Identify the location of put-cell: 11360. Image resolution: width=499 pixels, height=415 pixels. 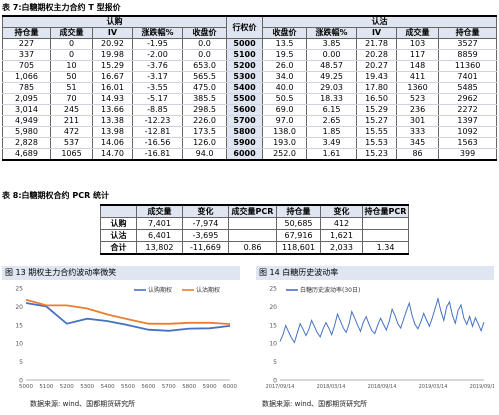
(468, 66).